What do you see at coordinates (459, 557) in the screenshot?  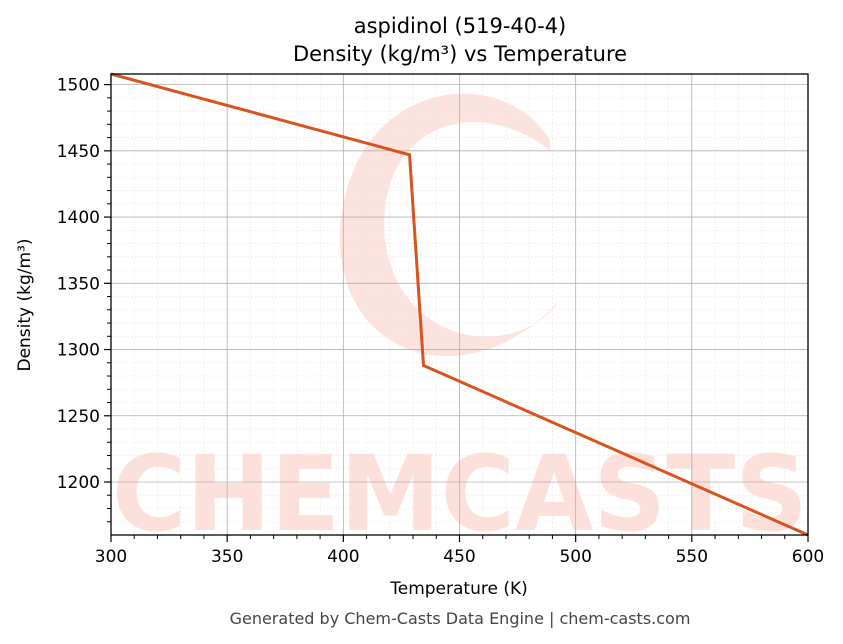 I see `x-tick-label: 450` at bounding box center [459, 557].